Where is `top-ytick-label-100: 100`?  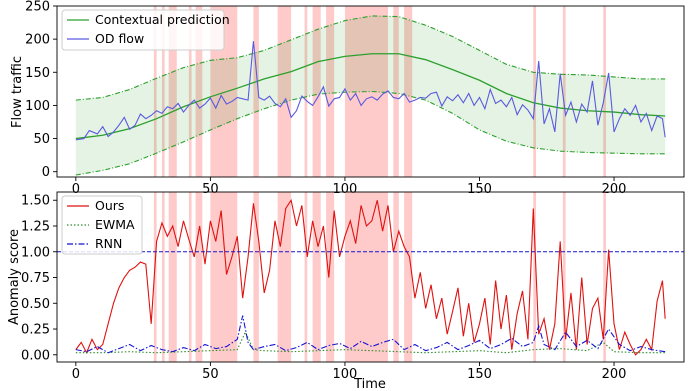 top-ytick-label-100: 100 is located at coordinates (37, 106).